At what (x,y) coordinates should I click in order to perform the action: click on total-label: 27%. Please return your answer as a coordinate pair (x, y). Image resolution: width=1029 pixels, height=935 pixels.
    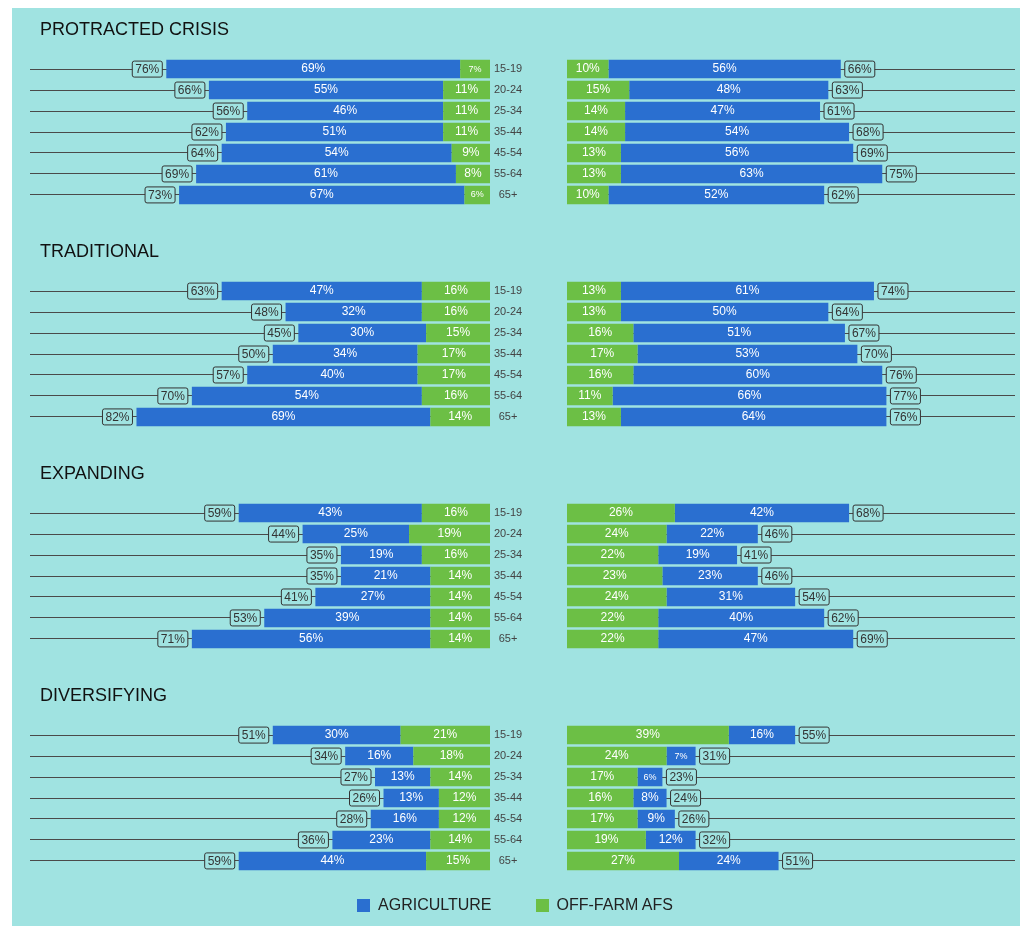
    Looking at the image, I should click on (356, 777).